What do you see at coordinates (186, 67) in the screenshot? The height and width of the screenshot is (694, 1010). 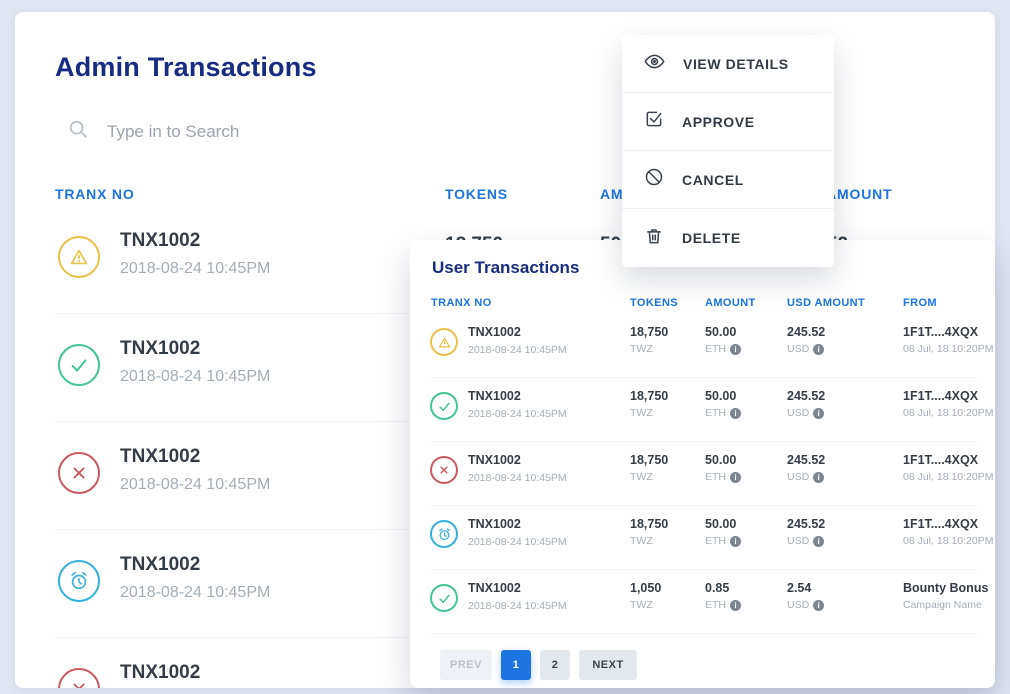 I see `page-title: Admin Transactions` at bounding box center [186, 67].